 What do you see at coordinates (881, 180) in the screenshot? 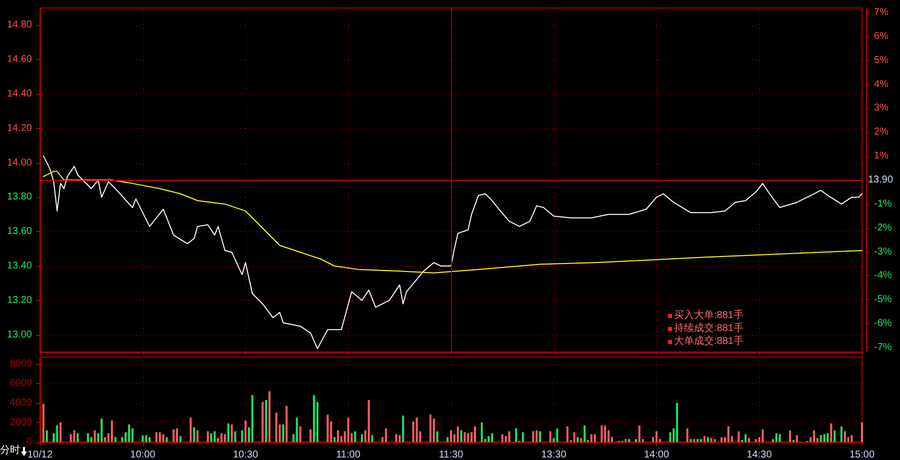
I see `ref-line-label: 13.90` at bounding box center [881, 180].